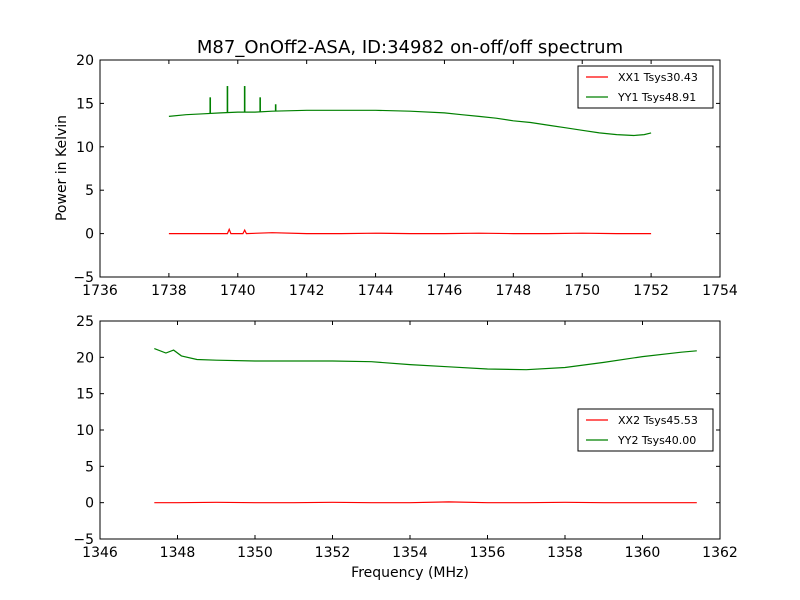  Describe the element at coordinates (85, 322) in the screenshot. I see `y-tick-label: 25` at that location.